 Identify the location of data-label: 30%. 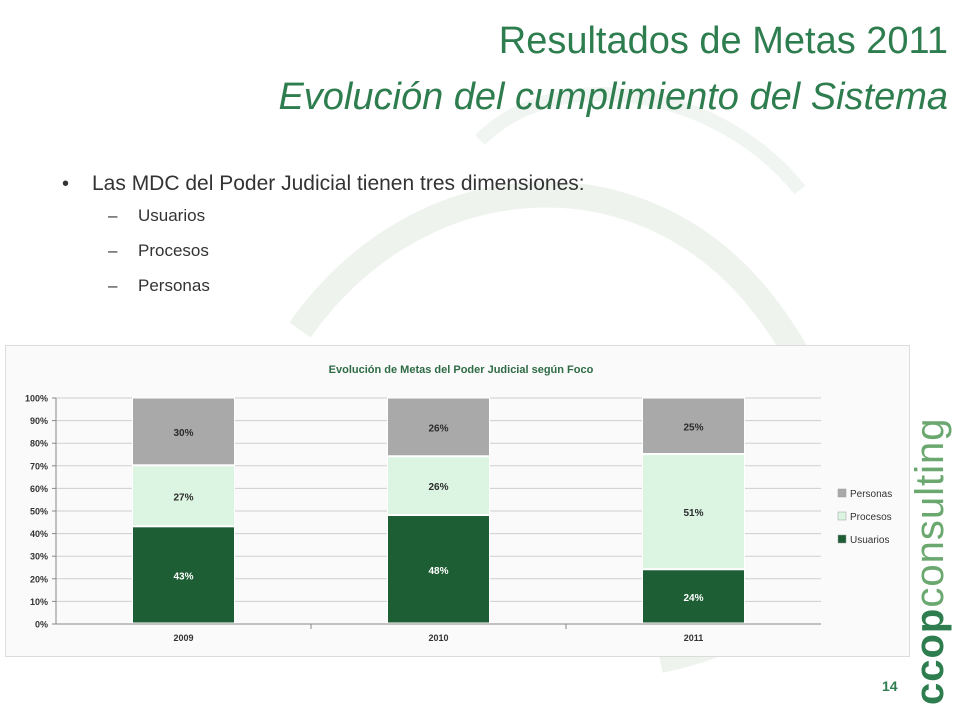
(183, 433).